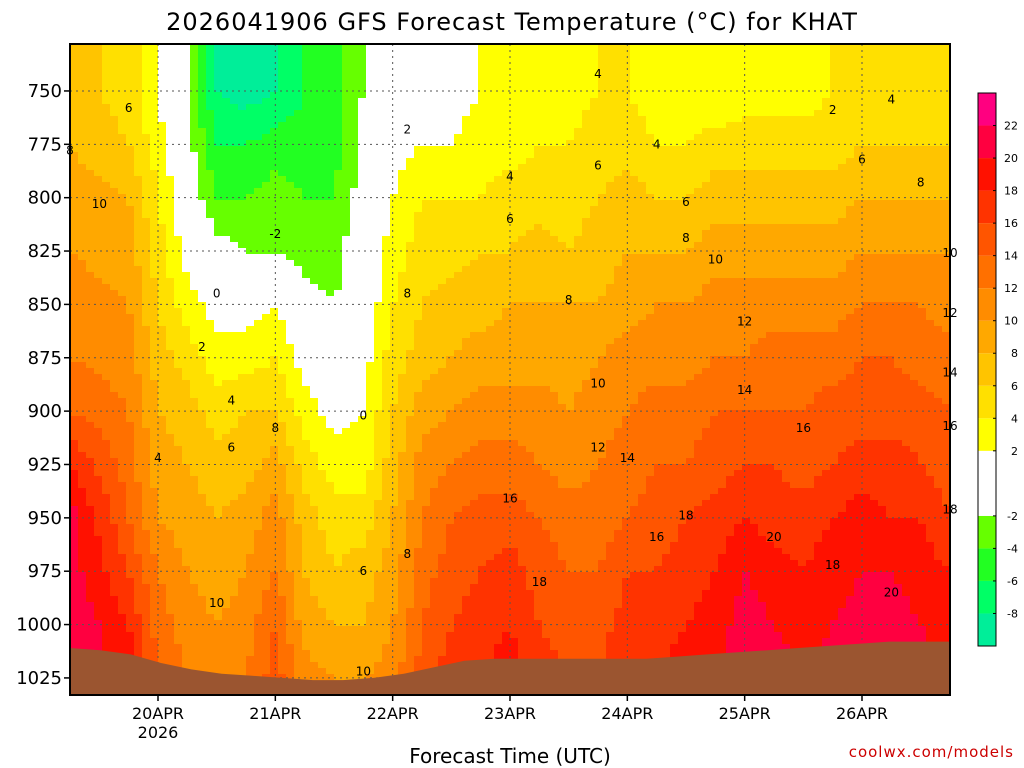 This screenshot has width=1024, height=768. Describe the element at coordinates (226, 71) in the screenshot. I see `temperature-cell-2075` at that location.